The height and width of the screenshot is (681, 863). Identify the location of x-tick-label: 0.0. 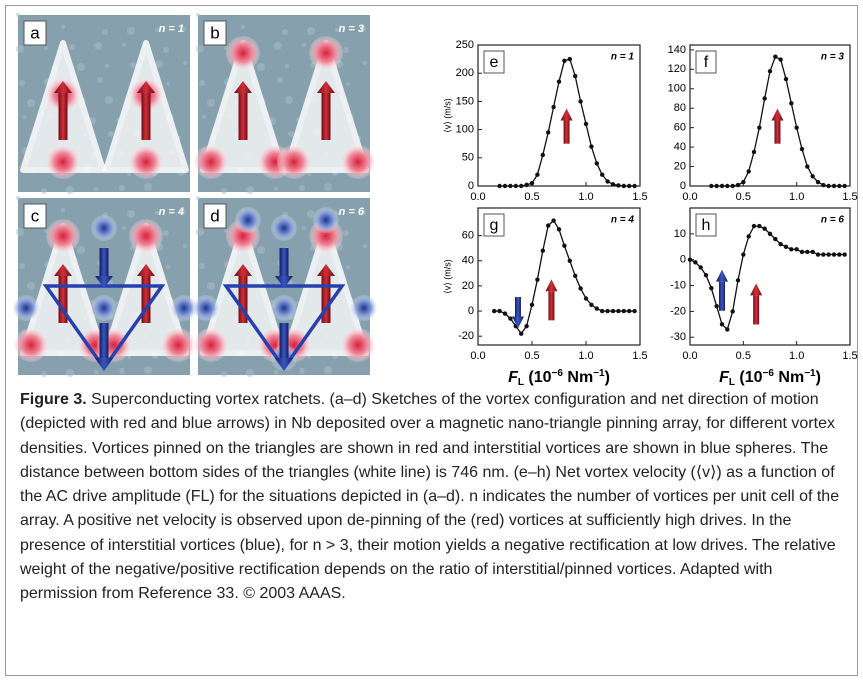
(689, 356).